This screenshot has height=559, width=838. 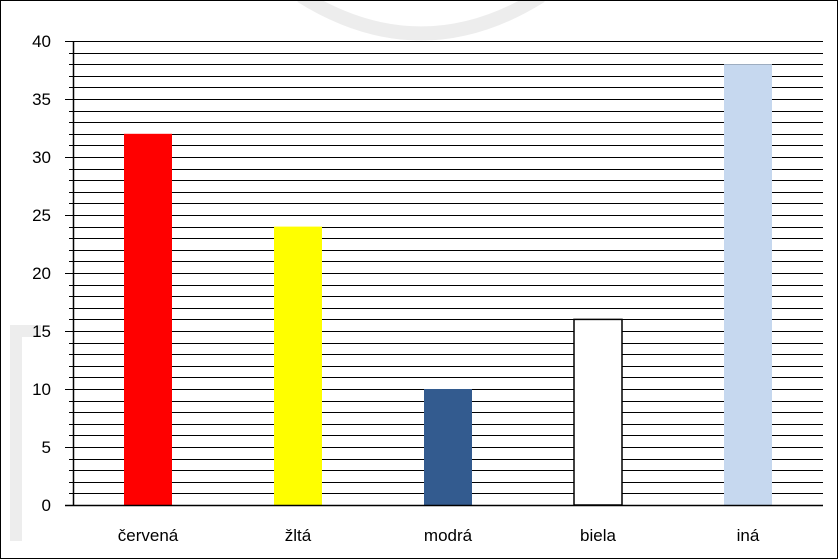 What do you see at coordinates (148, 535) in the screenshot?
I see `x-tick-label: červená` at bounding box center [148, 535].